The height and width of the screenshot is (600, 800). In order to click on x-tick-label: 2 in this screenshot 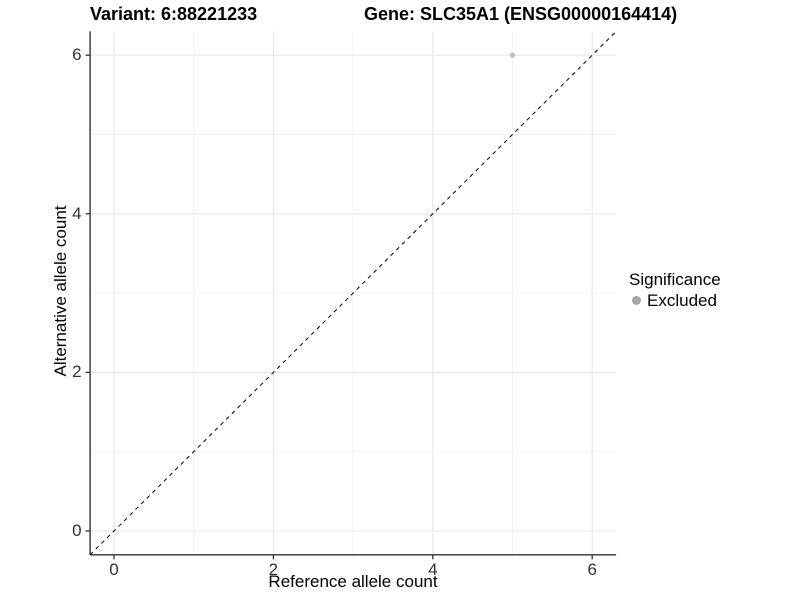, I will do `click(273, 570)`.